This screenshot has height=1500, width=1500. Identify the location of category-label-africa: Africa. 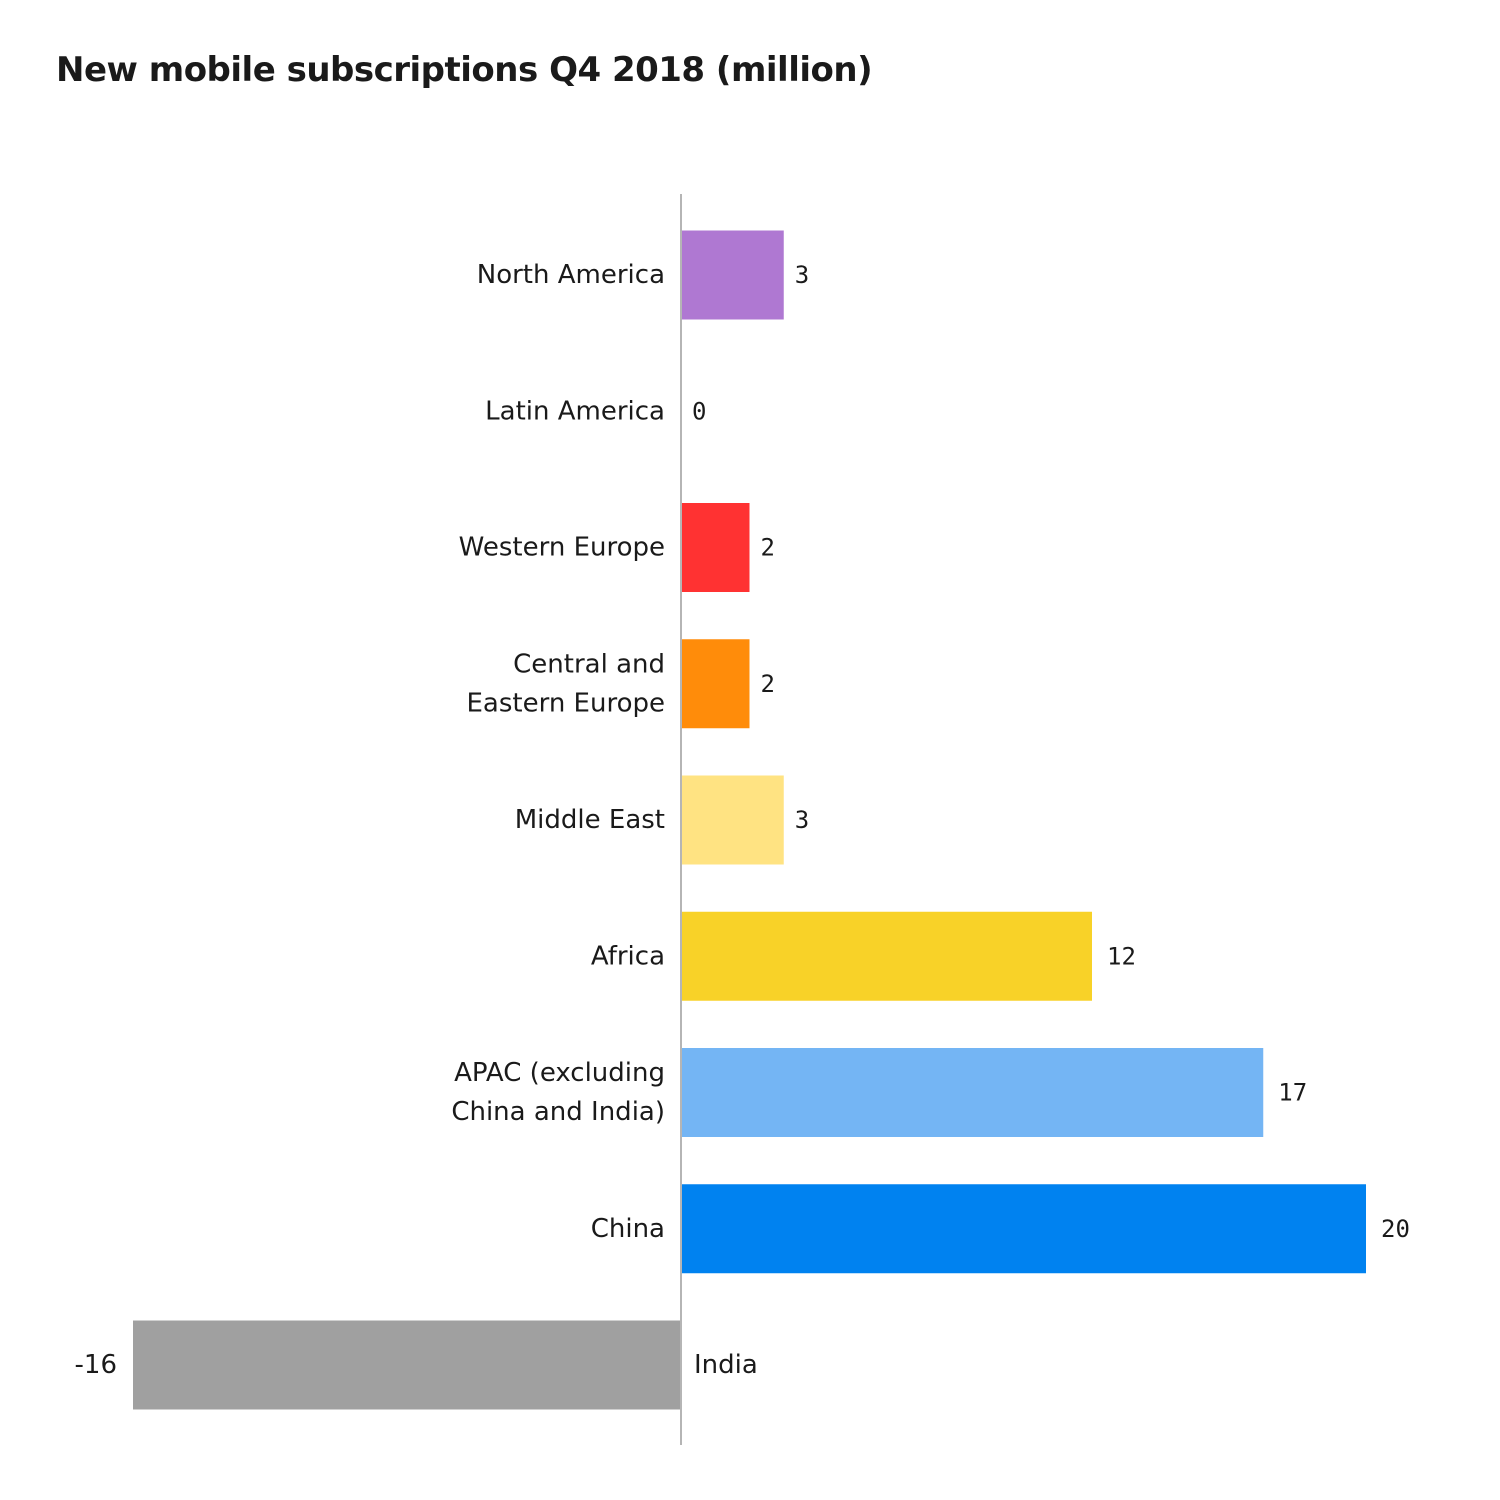
(628, 956).